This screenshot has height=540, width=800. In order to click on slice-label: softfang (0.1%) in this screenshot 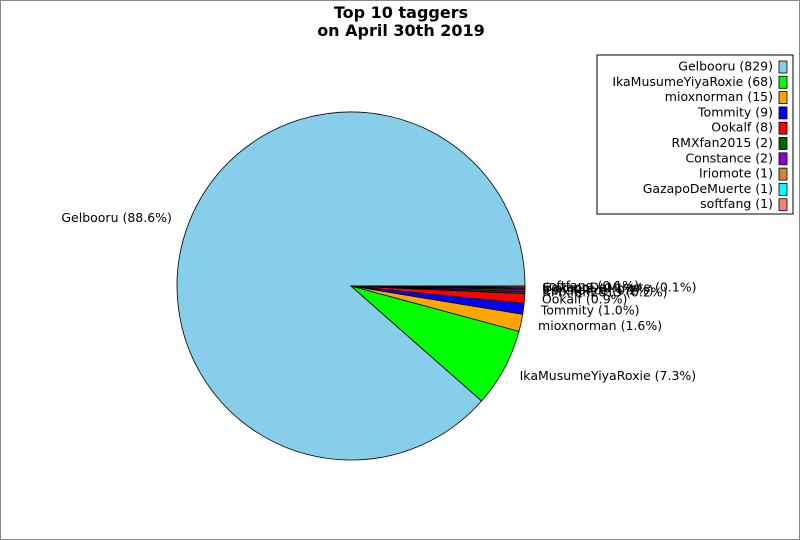, I will do `click(590, 285)`.